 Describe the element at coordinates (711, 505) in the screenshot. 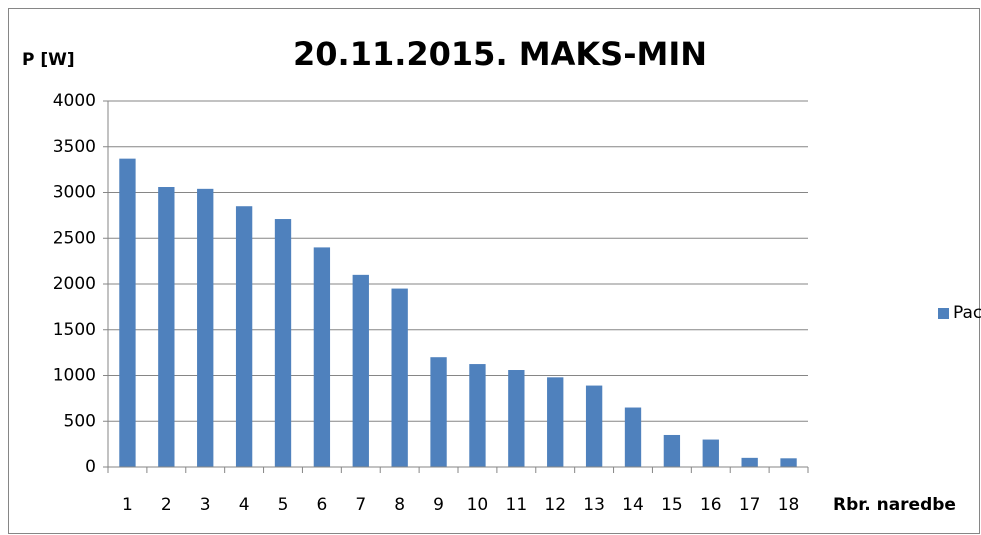

I see `x-tick-label: 16` at that location.